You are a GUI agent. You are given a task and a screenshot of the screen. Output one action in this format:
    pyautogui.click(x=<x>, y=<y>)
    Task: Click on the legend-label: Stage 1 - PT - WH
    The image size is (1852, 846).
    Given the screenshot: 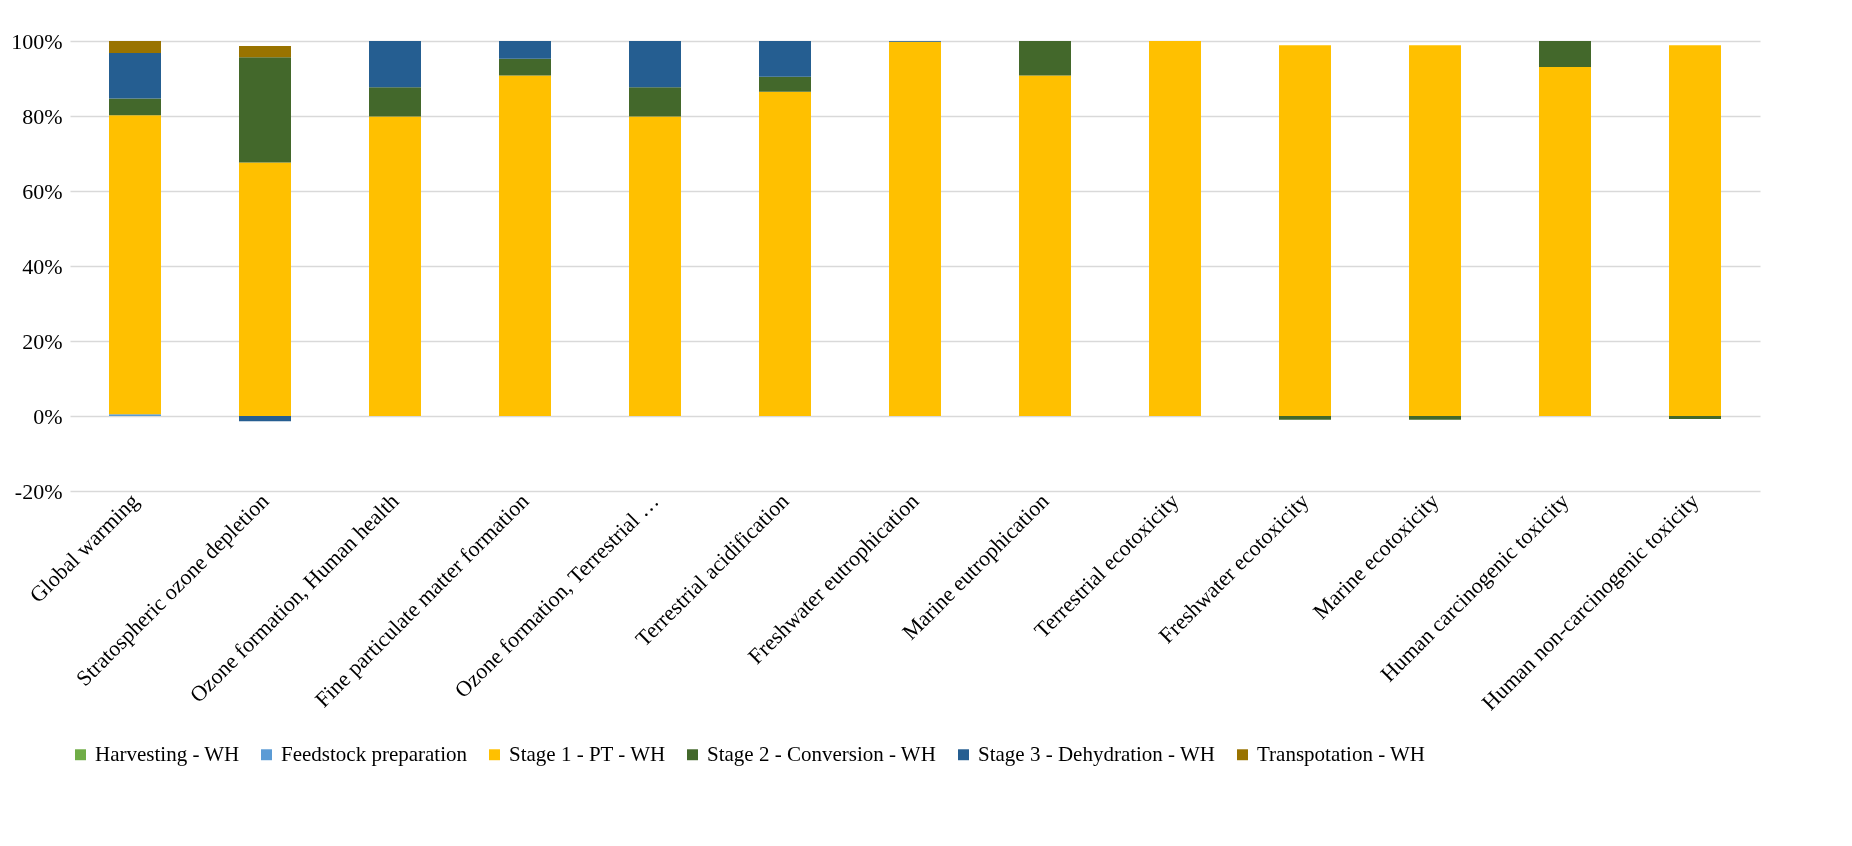 What is the action you would take?
    pyautogui.click(x=587, y=753)
    